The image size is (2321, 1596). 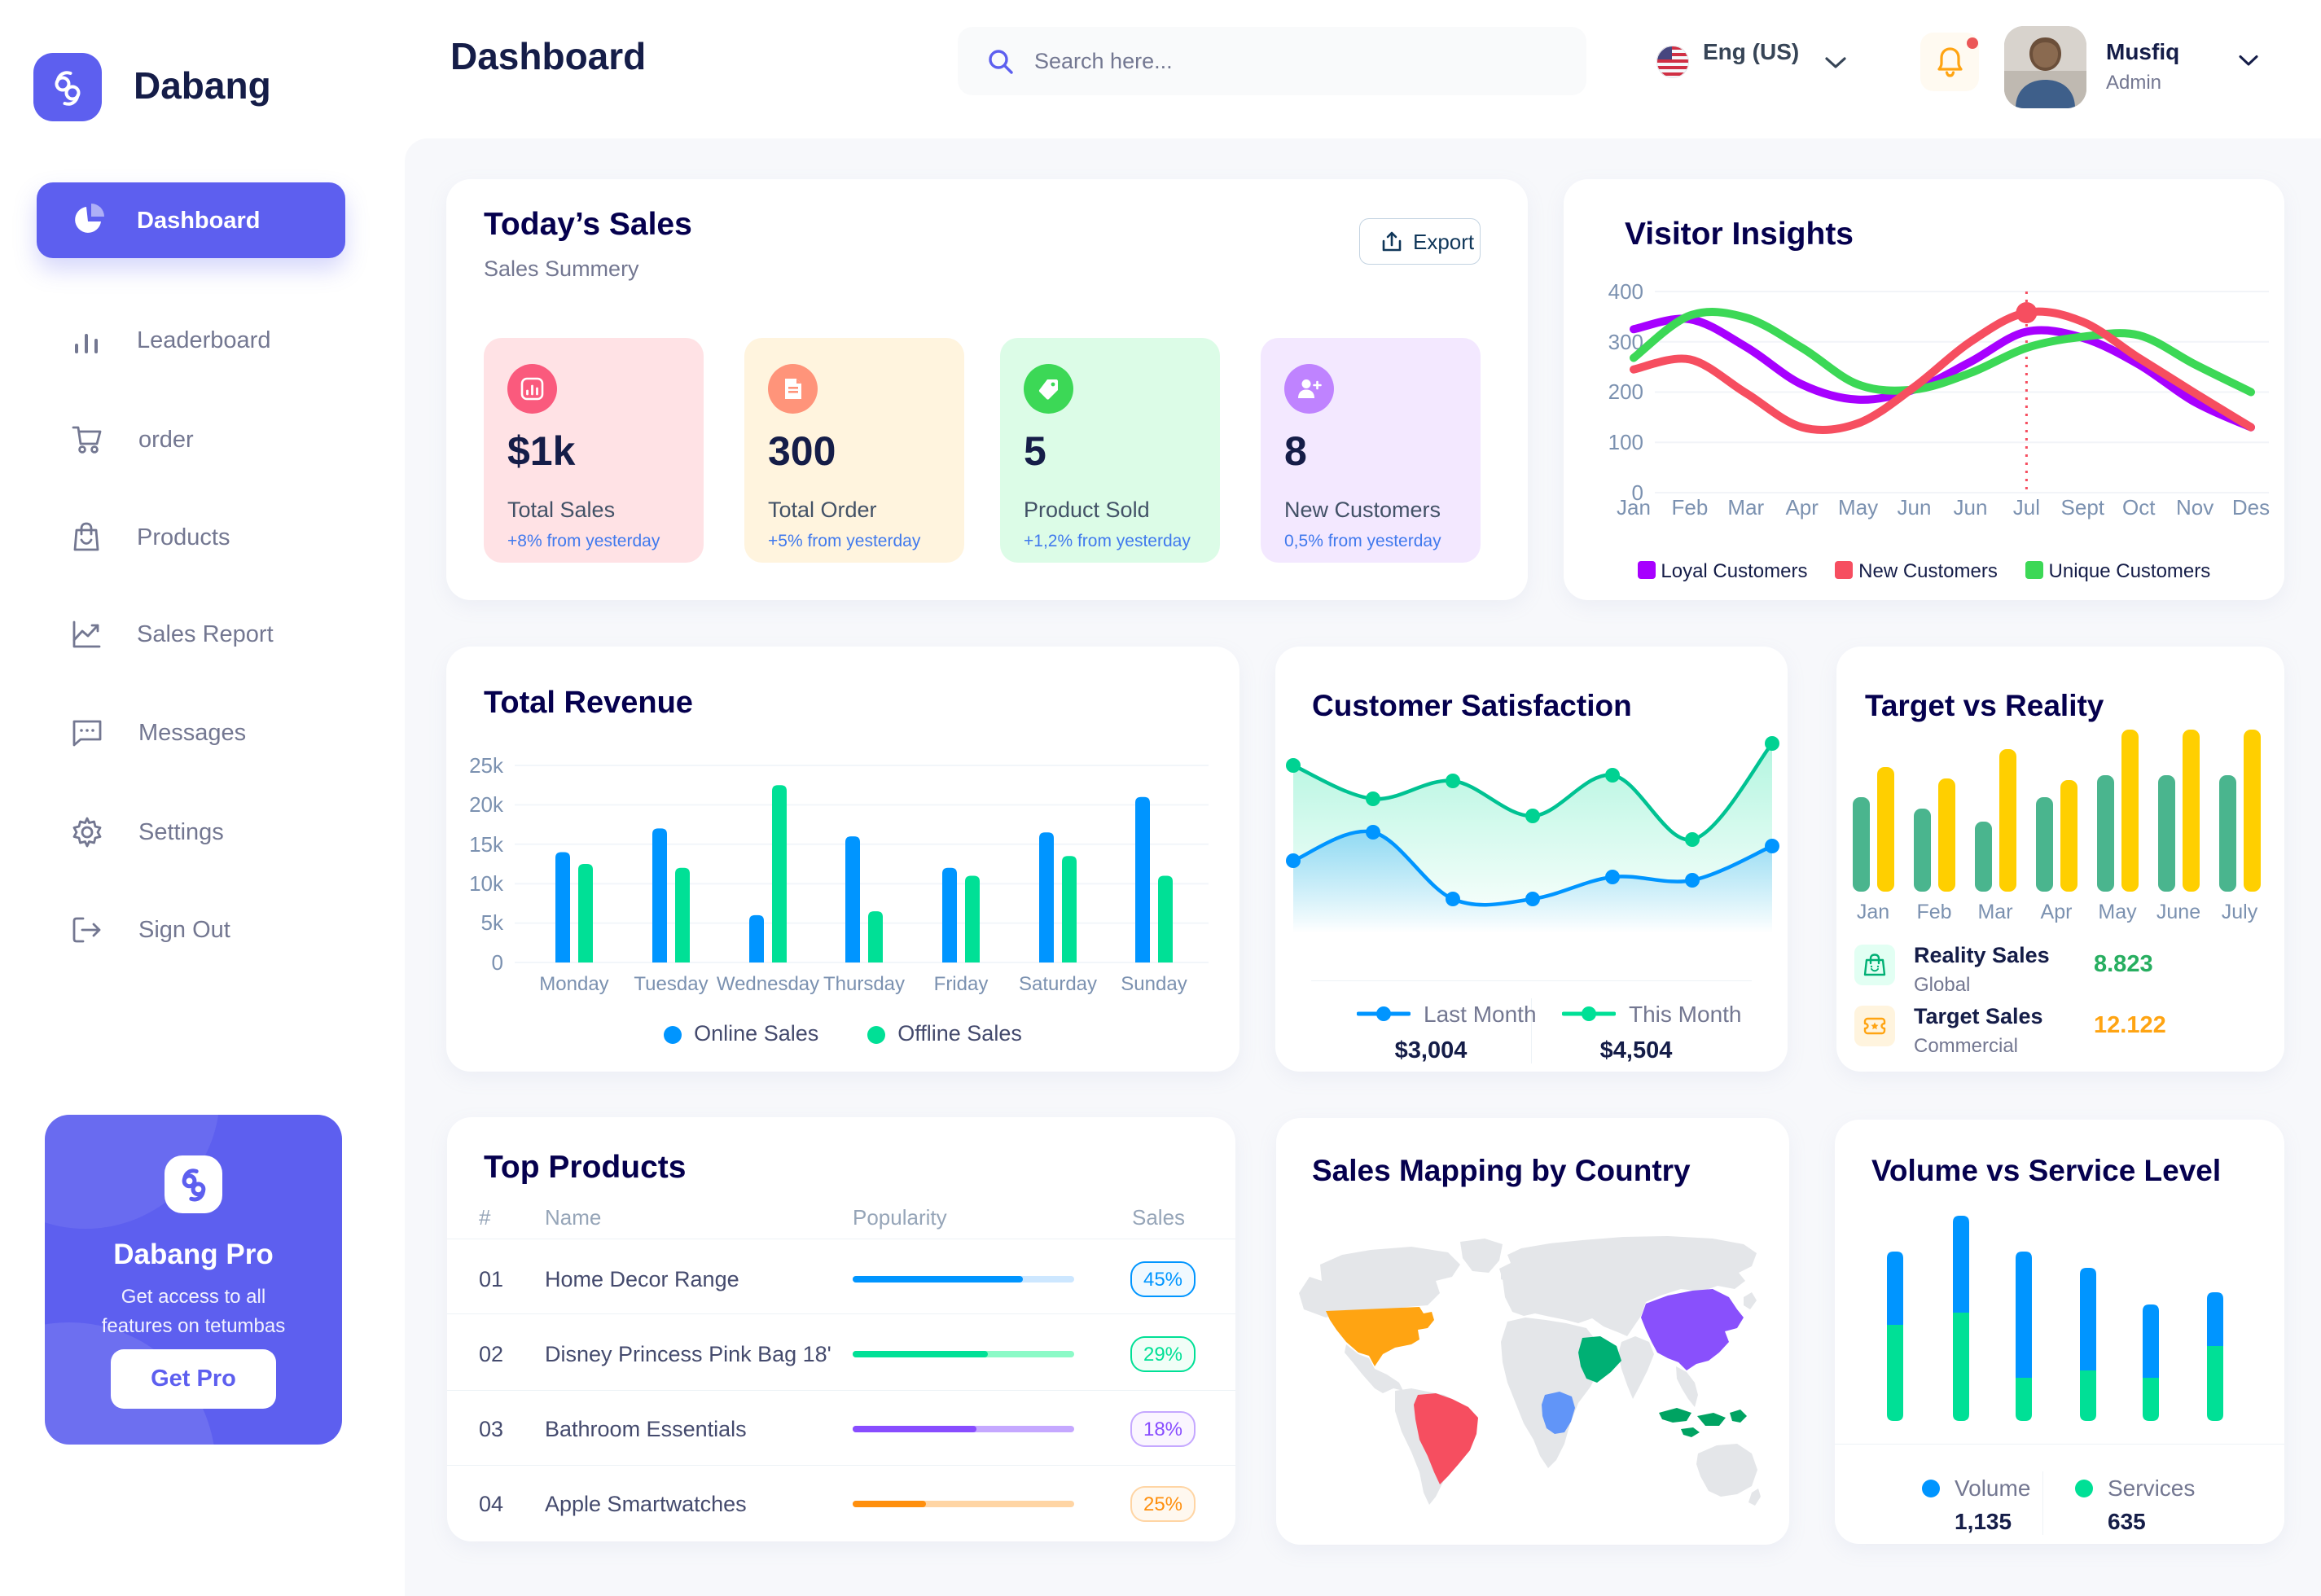 I want to click on svg-text: July, so click(x=2240, y=912).